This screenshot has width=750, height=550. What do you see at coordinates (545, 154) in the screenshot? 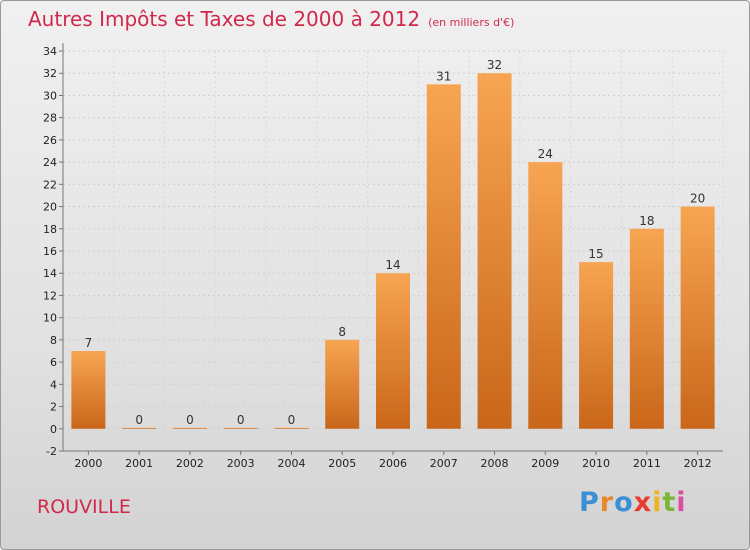
I see `data-label: 24` at bounding box center [545, 154].